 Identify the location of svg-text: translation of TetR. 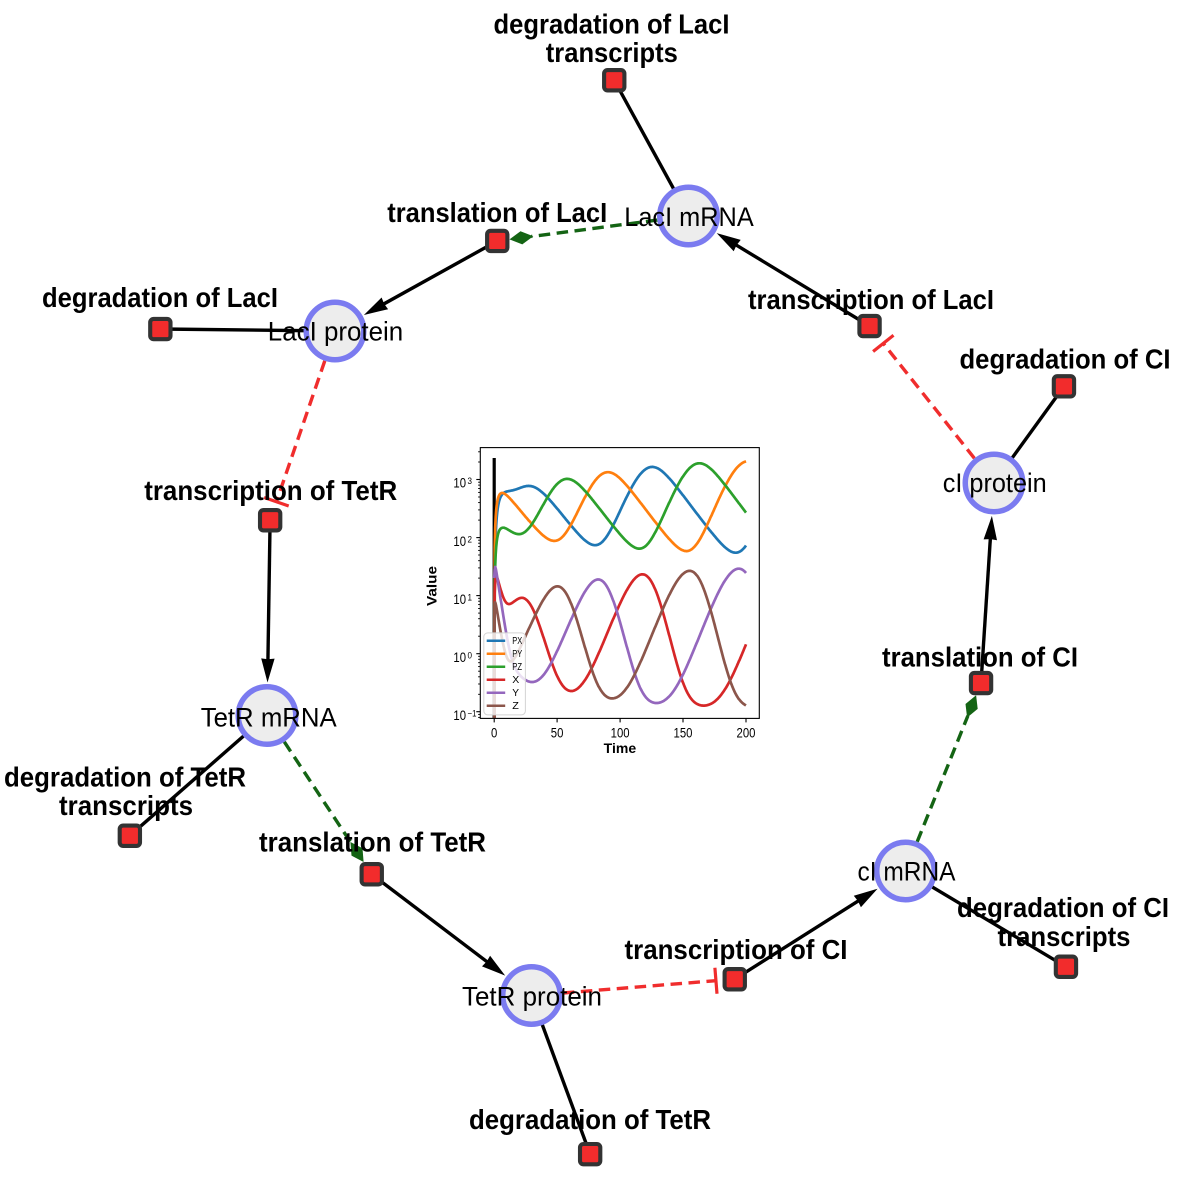
(372, 842).